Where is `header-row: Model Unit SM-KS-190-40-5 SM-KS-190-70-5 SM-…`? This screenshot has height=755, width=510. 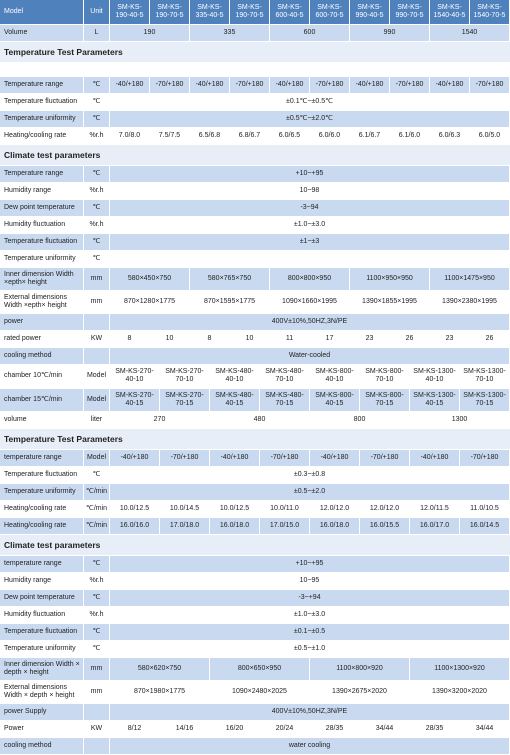 header-row: Model Unit SM-KS-190-40-5 SM-KS-190-70-5 SM-… is located at coordinates (255, 12).